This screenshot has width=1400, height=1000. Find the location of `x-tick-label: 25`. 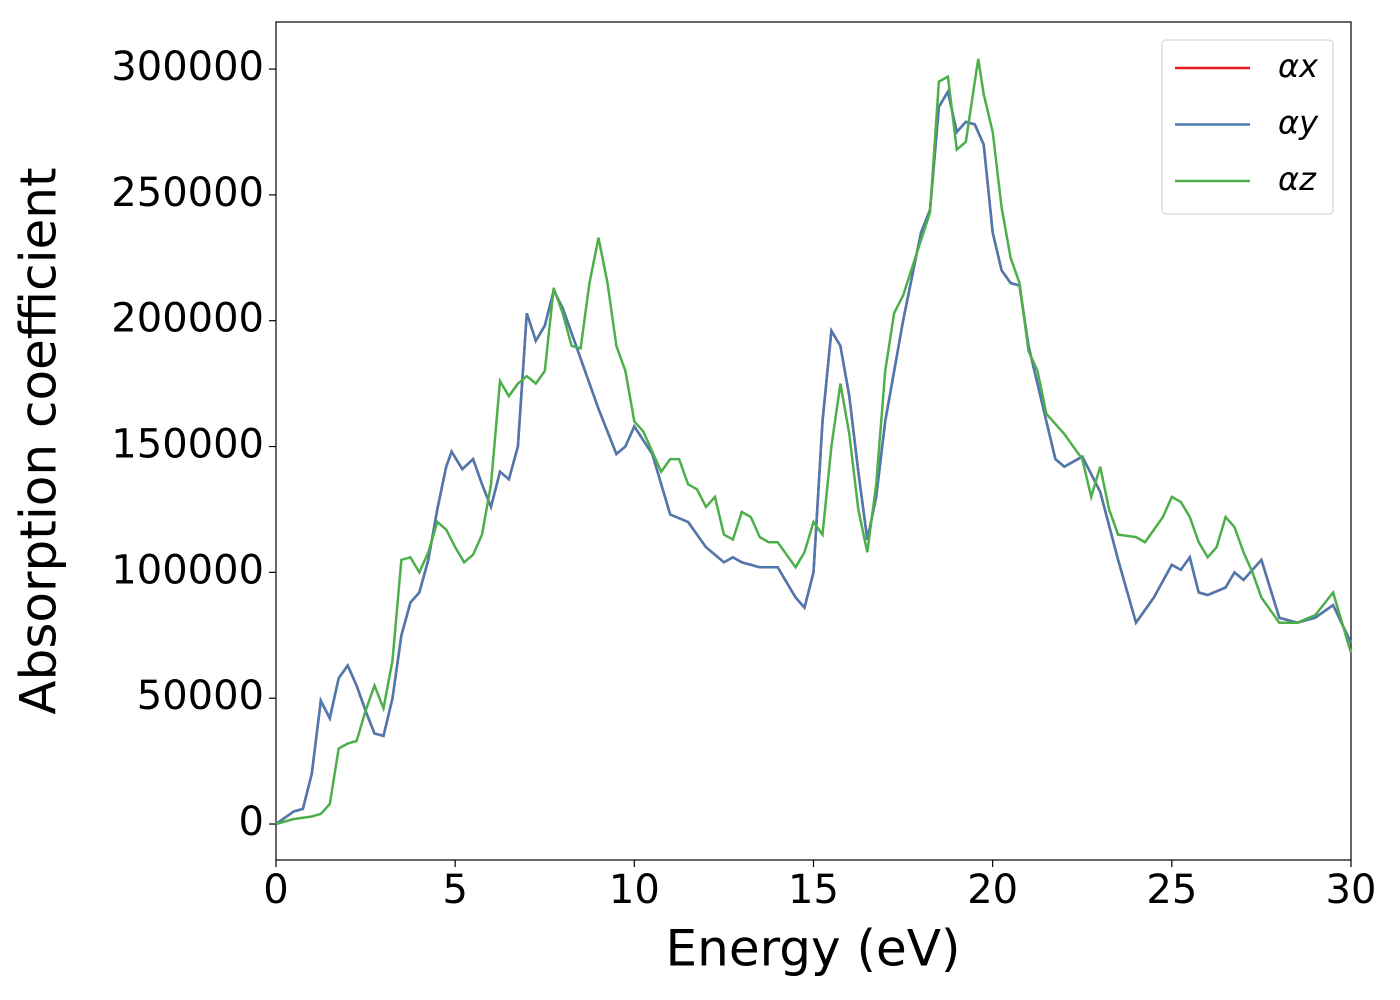

x-tick-label: 25 is located at coordinates (1171, 890).